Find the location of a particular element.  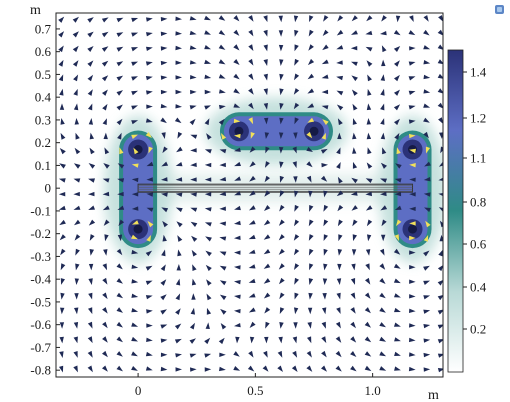

colorbar-tick-label: 1.4 is located at coordinates (478, 72).